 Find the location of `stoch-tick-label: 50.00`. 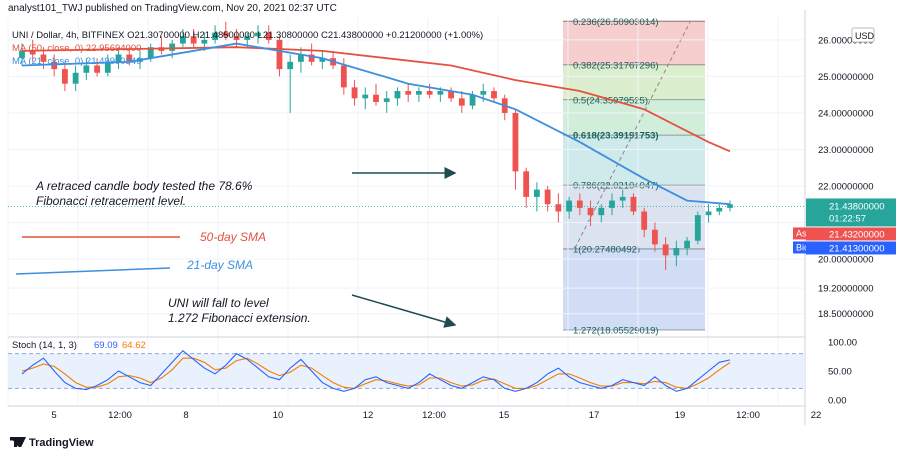

stoch-tick-label: 50.00 is located at coordinates (840, 372).